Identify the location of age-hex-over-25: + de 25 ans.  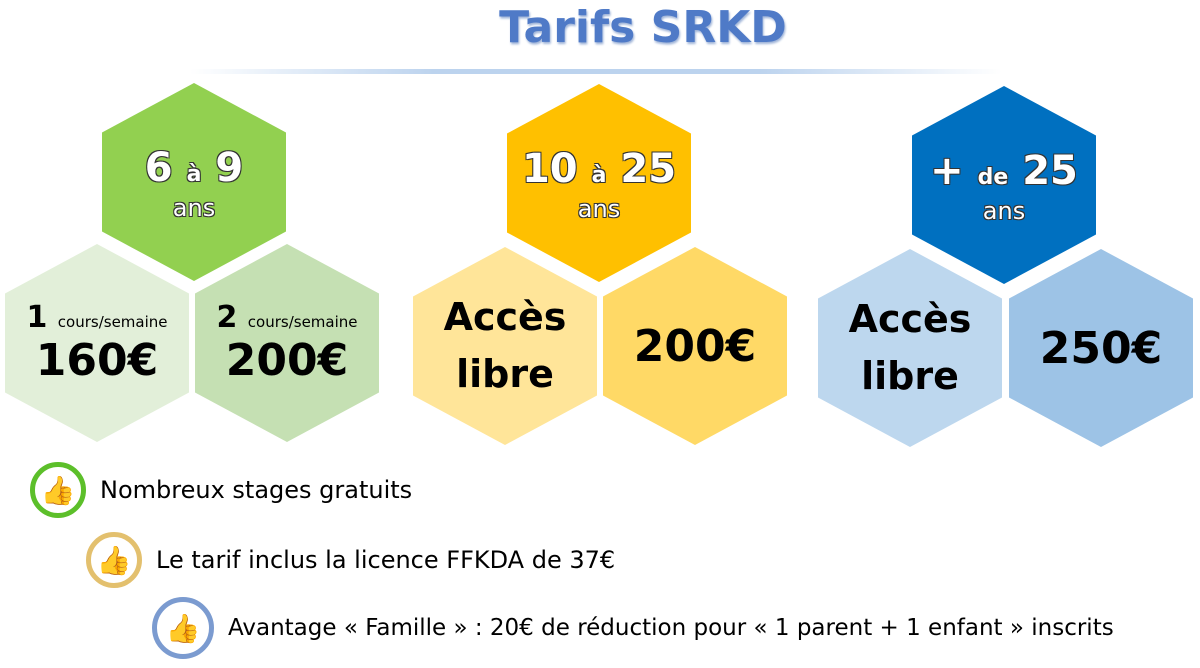
(1004, 185).